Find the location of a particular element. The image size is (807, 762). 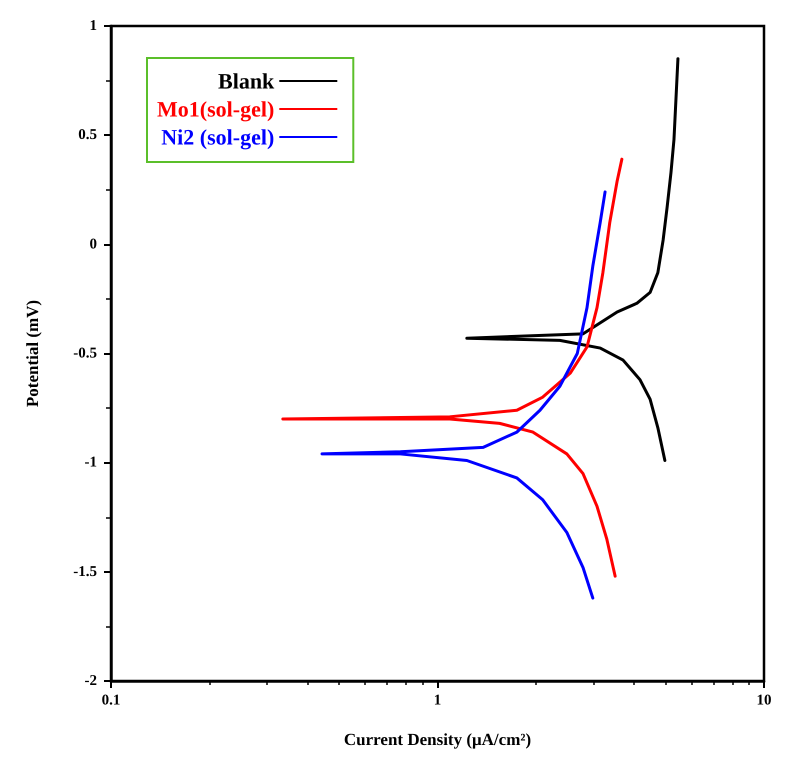

y-tick-label: -1 is located at coordinates (90, 462).